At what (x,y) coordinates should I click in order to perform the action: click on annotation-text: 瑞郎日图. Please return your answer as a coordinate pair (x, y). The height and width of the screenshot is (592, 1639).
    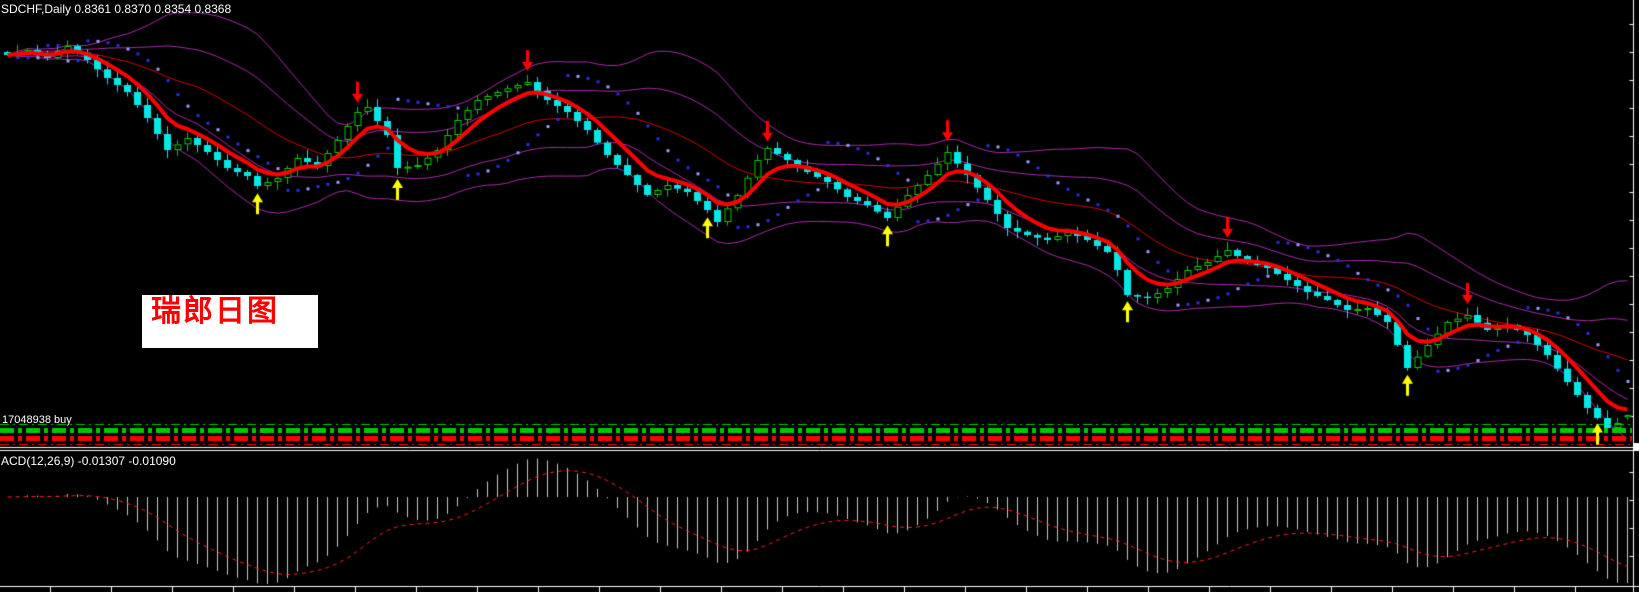
    Looking at the image, I should click on (215, 311).